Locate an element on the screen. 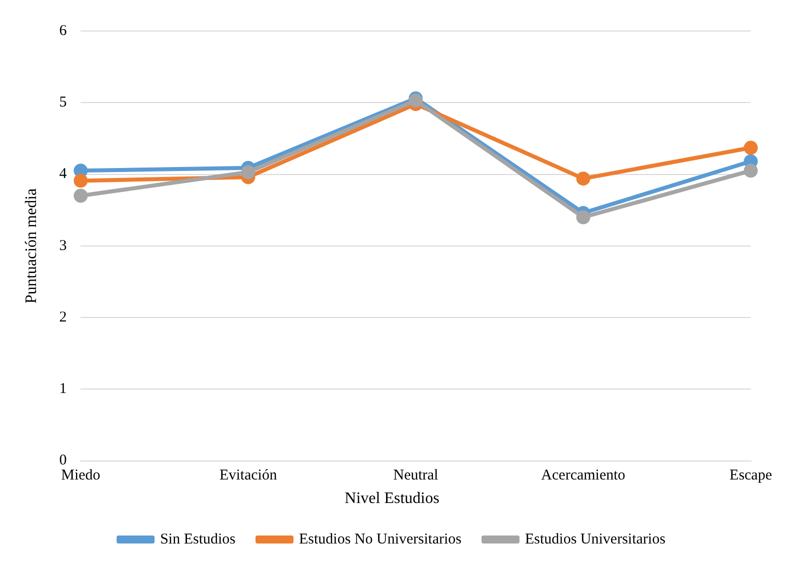 This screenshot has height=575, width=786. x-tick-label: Miedo is located at coordinates (80, 476).